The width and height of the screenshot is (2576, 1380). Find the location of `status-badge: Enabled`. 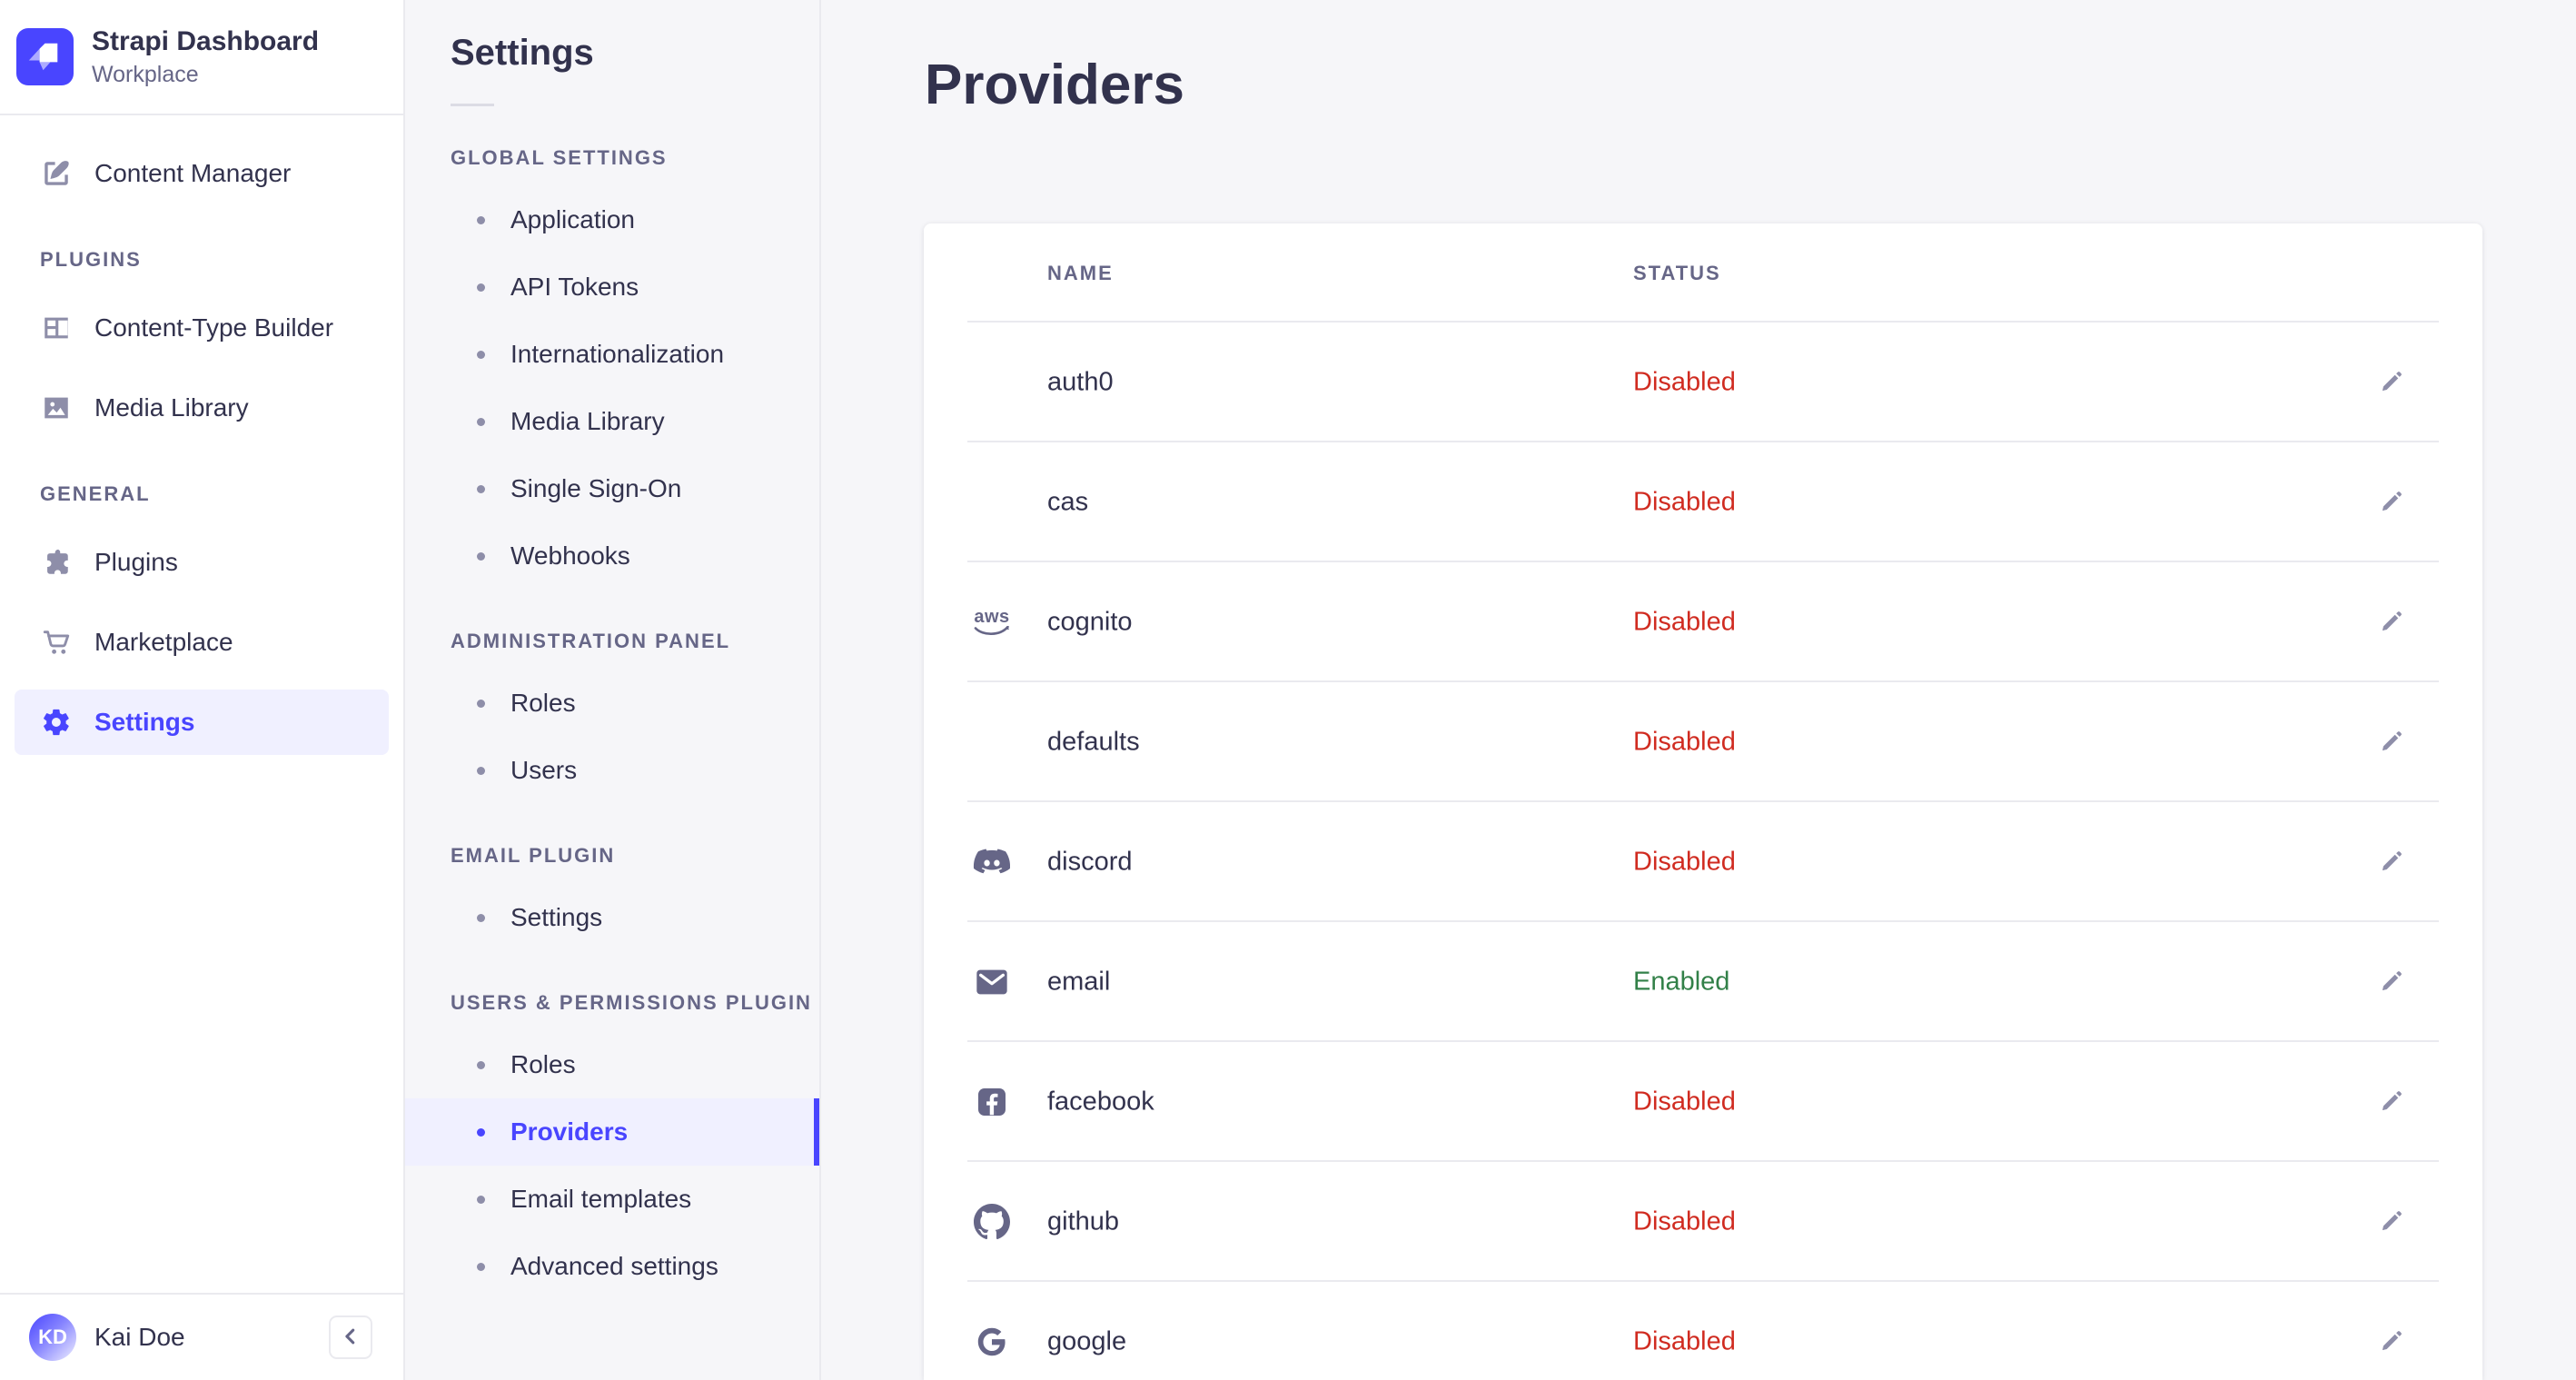

status-badge: Enabled is located at coordinates (1681, 982).